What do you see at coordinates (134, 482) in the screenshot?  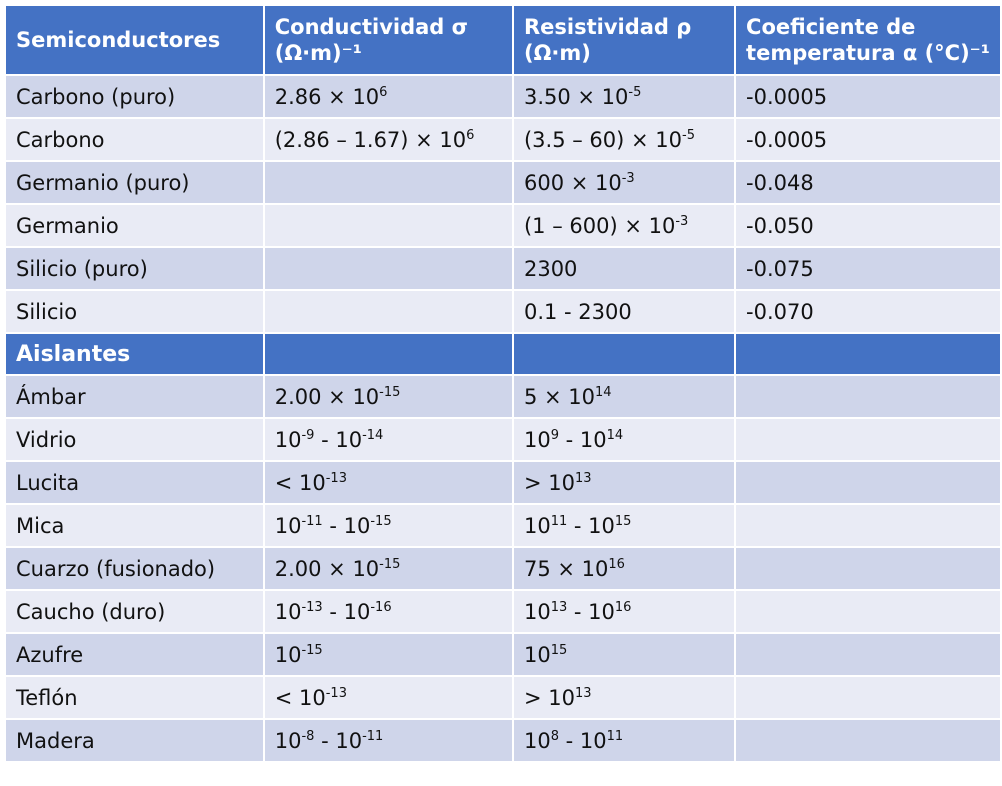 I see `material-cell: Lucita` at bounding box center [134, 482].